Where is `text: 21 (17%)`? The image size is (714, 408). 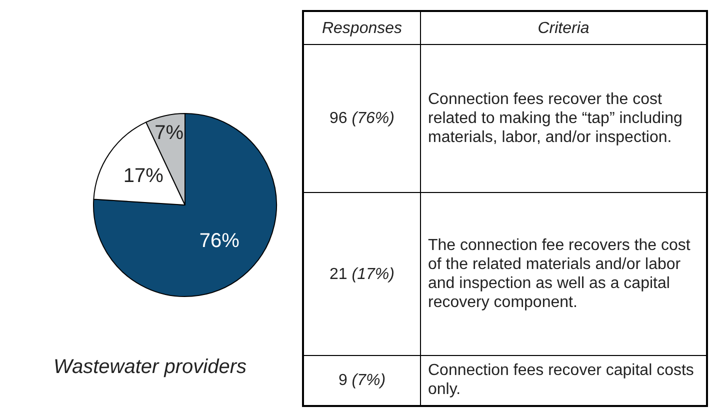
text: 21 (17%) is located at coordinates (361, 274).